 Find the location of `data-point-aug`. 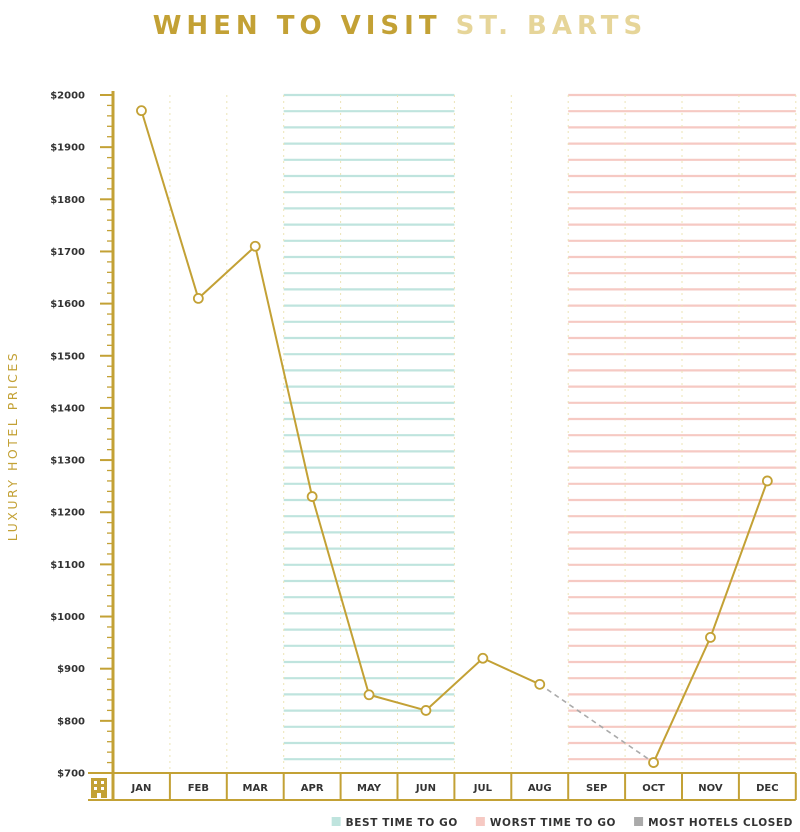

data-point-aug is located at coordinates (540, 684).